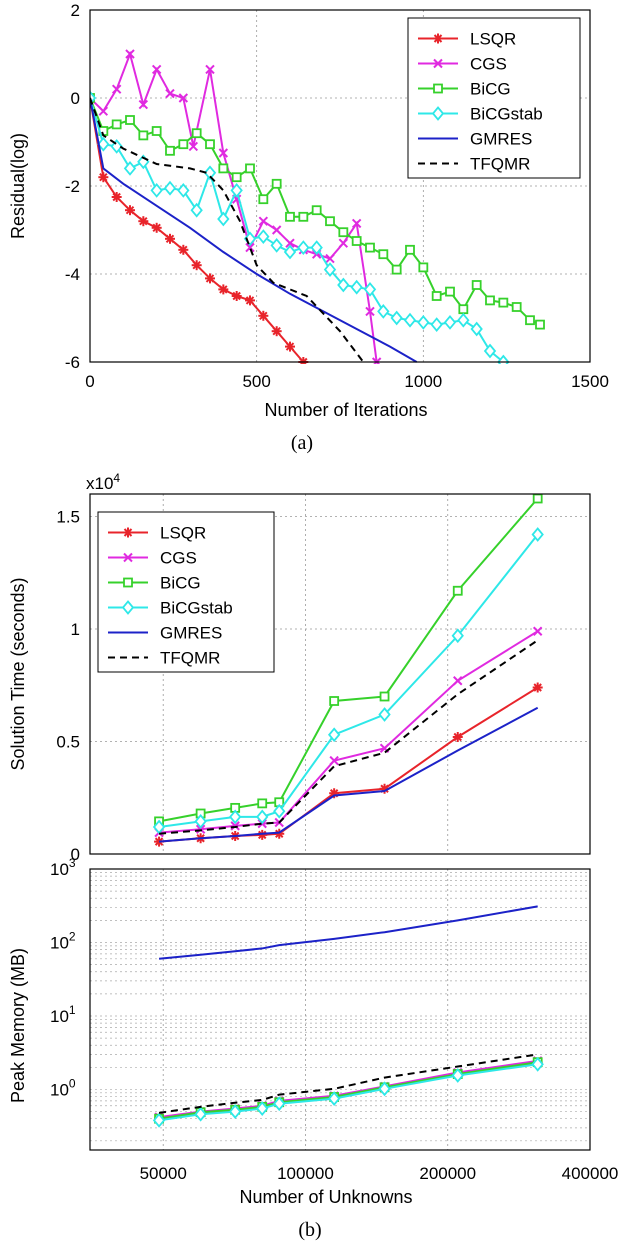 The image size is (634, 1246). Describe the element at coordinates (227, 230) in the screenshot. I see `series-line-tfqmr` at that location.